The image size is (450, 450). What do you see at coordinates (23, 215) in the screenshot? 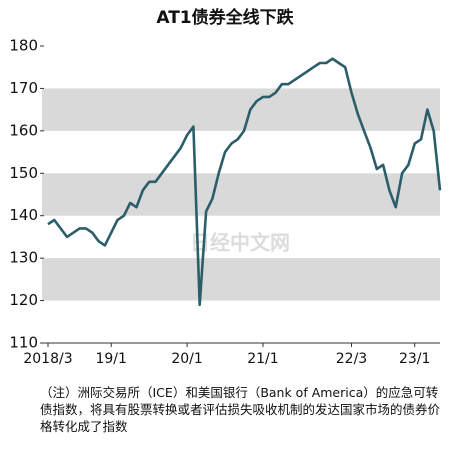
I see `y-tick-label: 140` at bounding box center [23, 215].